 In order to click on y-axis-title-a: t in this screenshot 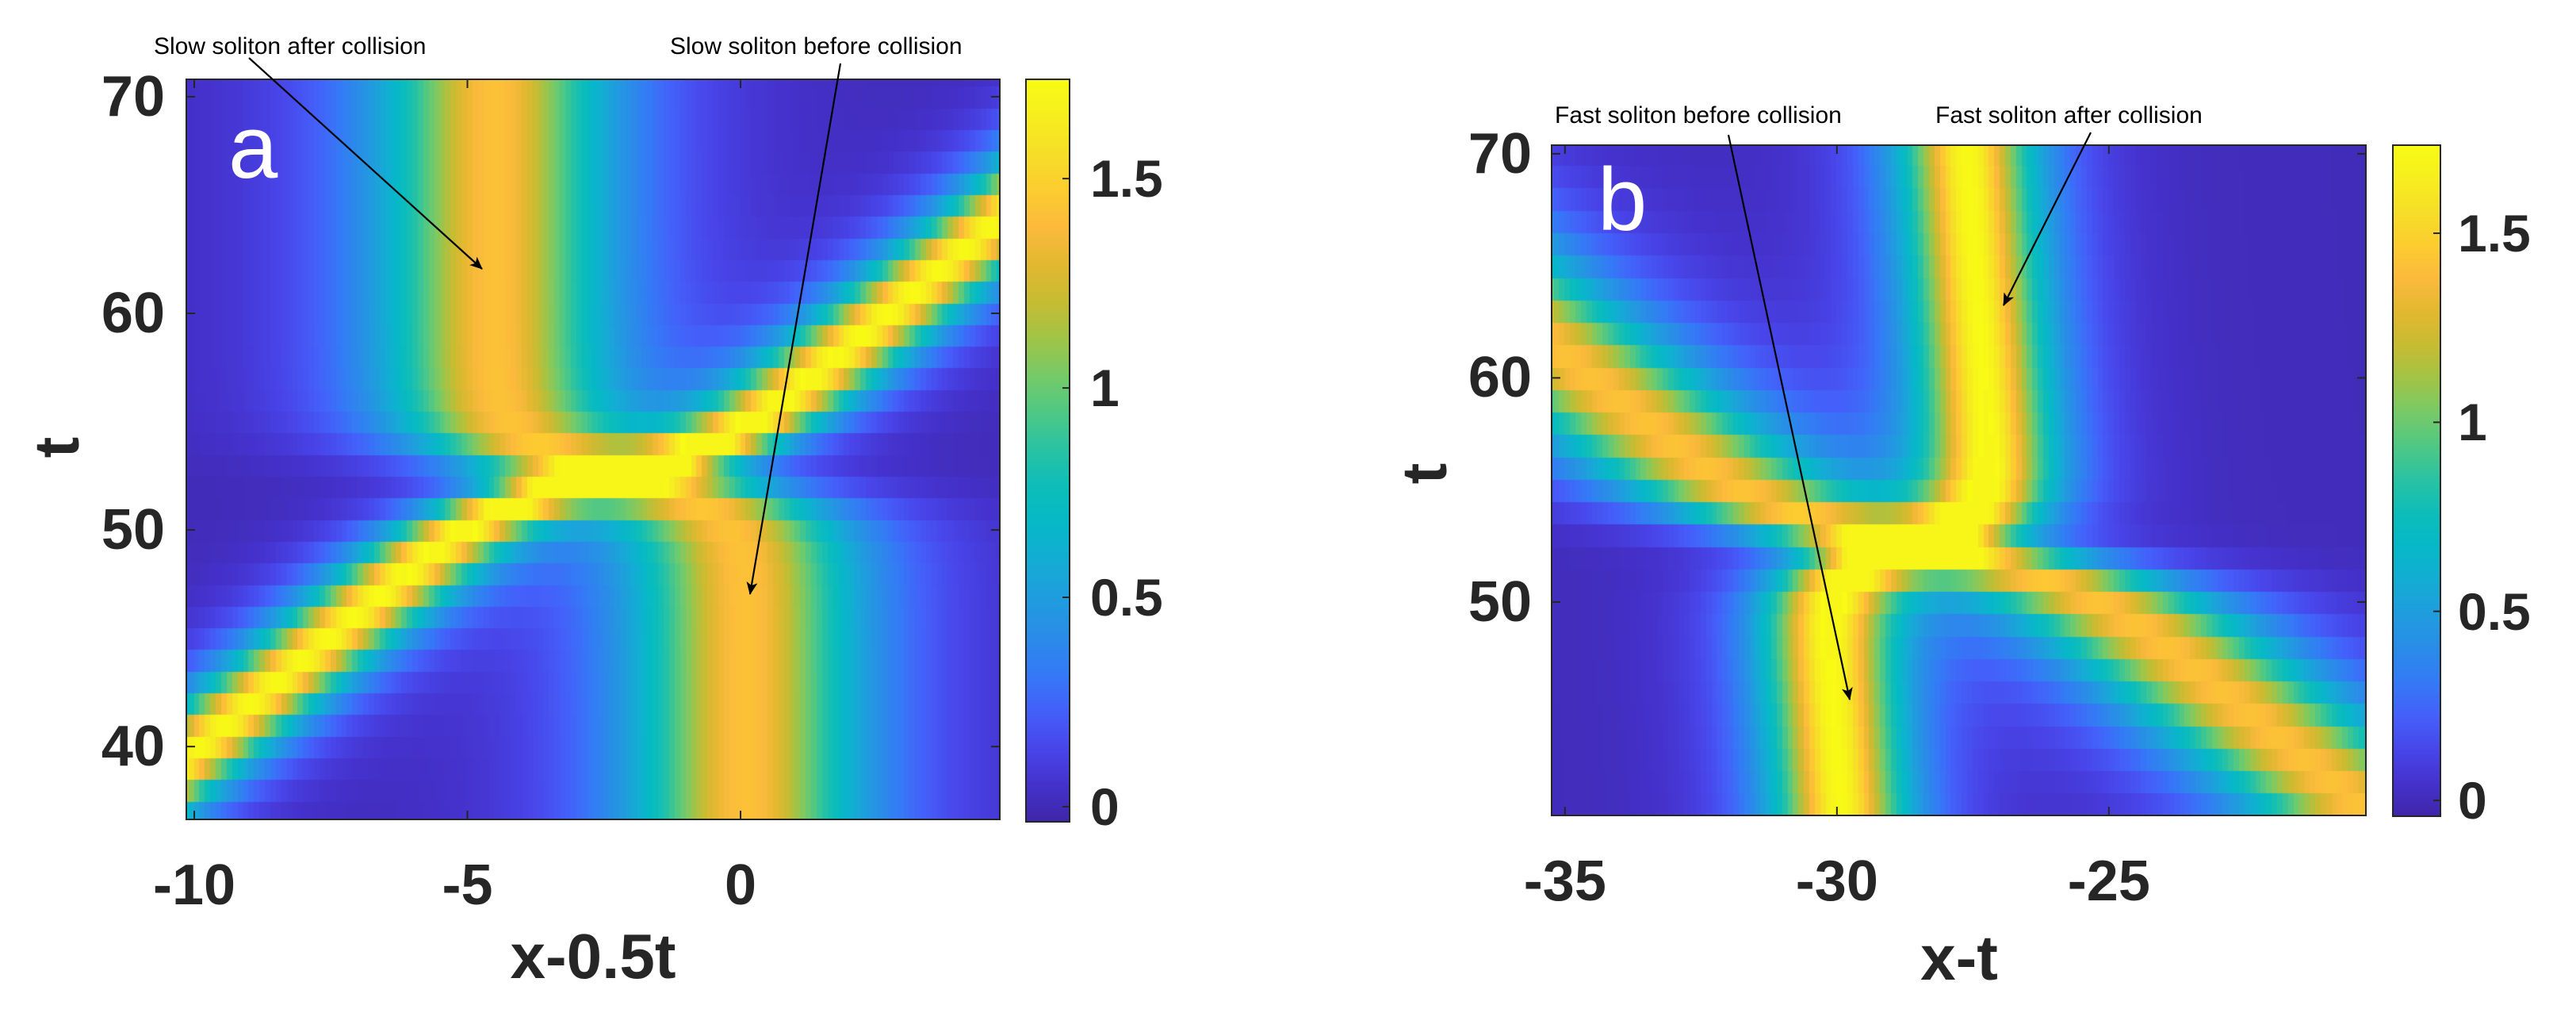, I will do `click(56, 447)`.